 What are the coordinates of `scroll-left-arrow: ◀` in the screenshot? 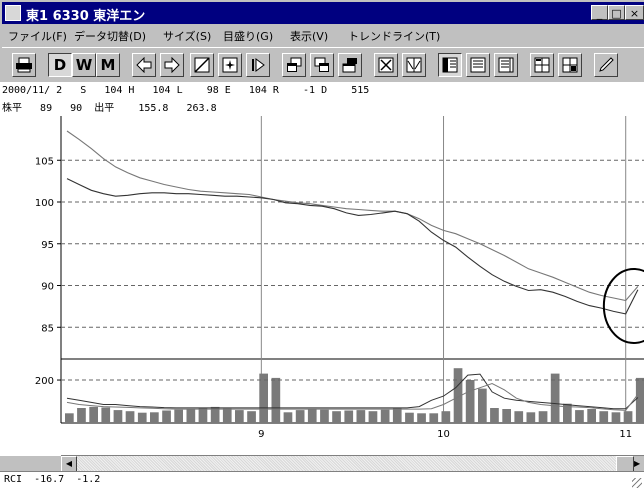 It's located at (69, 464).